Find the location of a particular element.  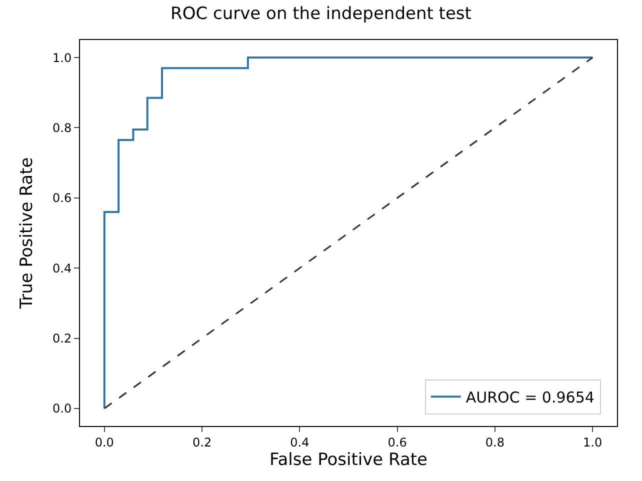

y-tick-label: 0.4 is located at coordinates (62, 268).